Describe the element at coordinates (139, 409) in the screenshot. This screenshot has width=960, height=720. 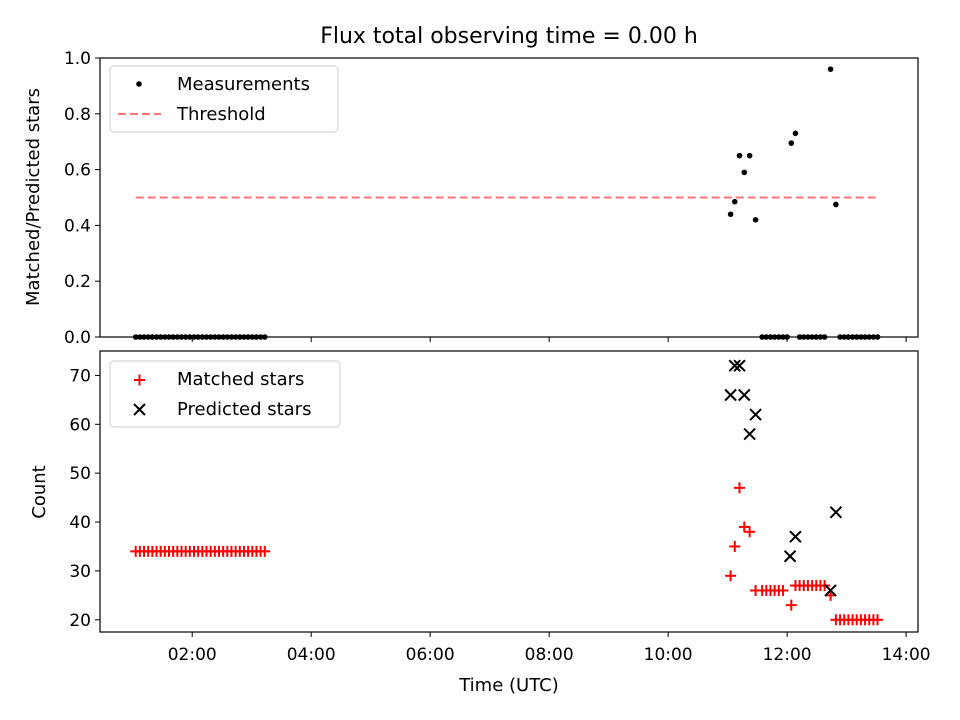
I see `legend-predicted-marker` at that location.